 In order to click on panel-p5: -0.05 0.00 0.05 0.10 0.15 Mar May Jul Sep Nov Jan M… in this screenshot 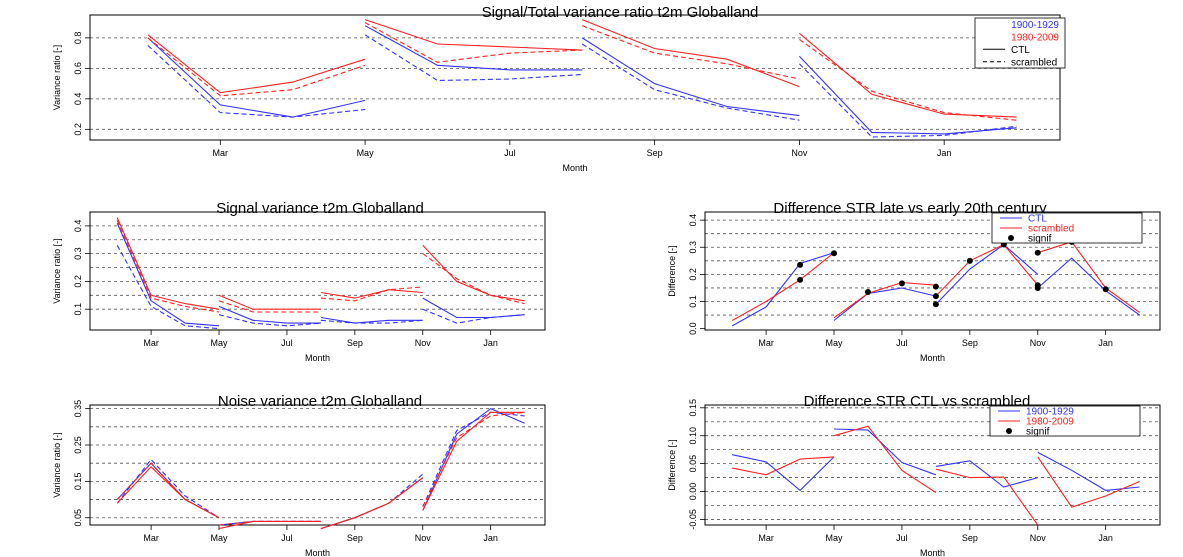, I will do `click(914, 475)`.